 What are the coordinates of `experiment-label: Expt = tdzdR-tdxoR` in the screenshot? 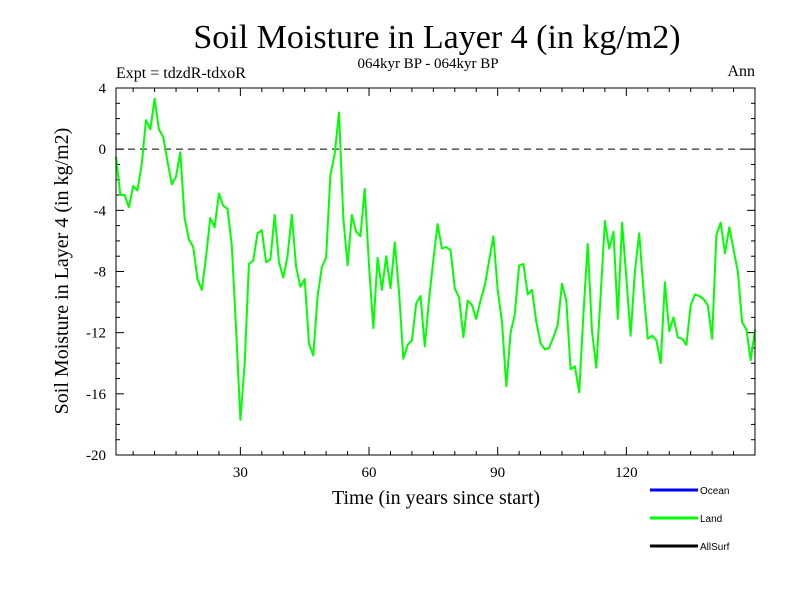 It's located at (181, 73).